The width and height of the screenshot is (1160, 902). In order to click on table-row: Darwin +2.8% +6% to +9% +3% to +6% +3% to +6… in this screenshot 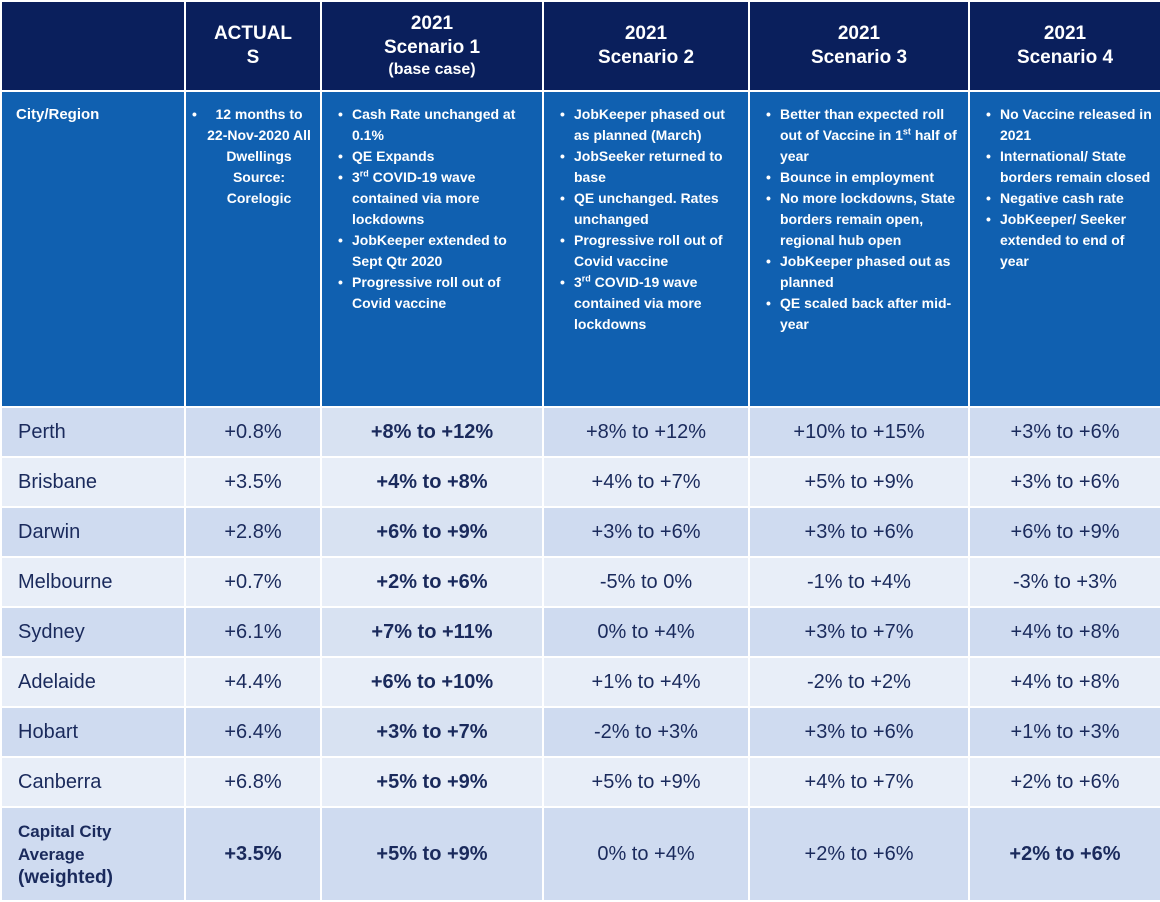, I will do `click(580, 532)`.